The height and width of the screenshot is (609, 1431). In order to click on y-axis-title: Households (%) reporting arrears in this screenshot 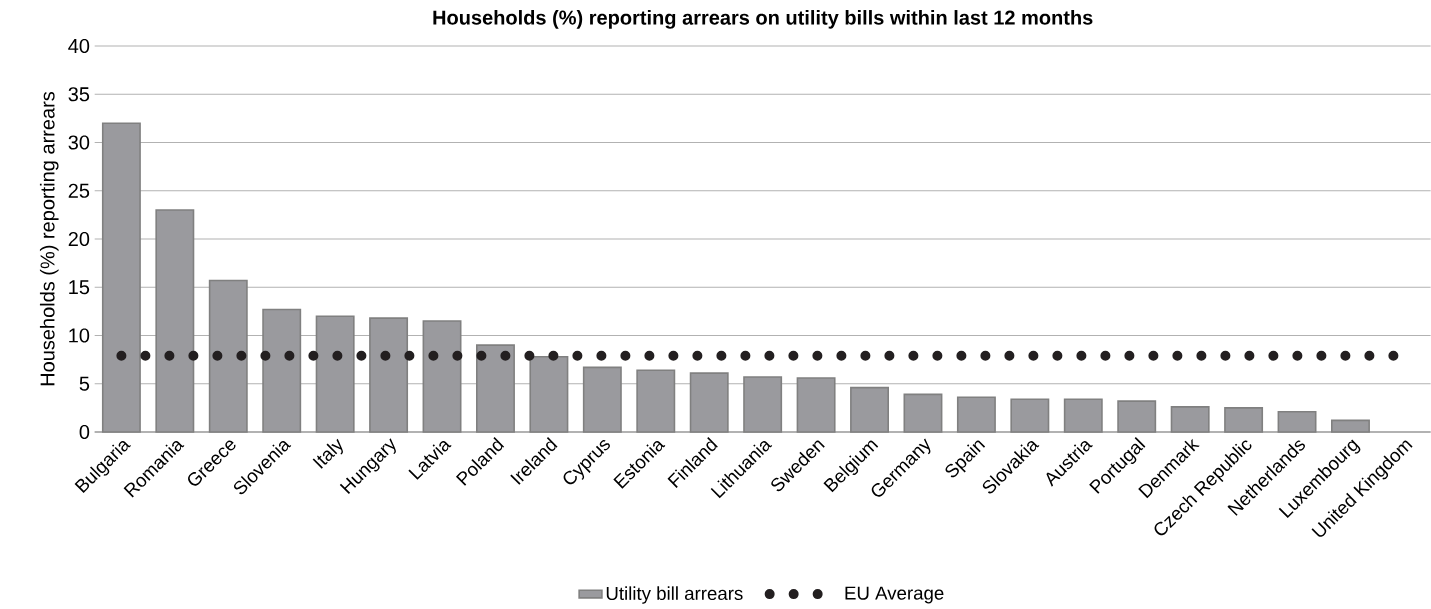, I will do `click(49, 238)`.